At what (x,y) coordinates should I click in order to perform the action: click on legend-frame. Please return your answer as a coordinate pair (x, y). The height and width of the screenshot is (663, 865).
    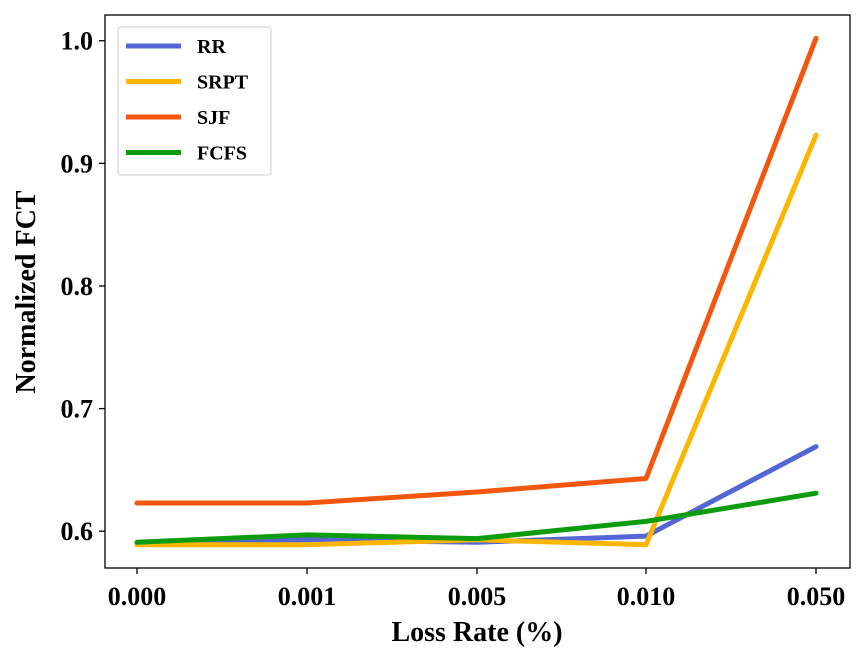
    Looking at the image, I should click on (194, 101).